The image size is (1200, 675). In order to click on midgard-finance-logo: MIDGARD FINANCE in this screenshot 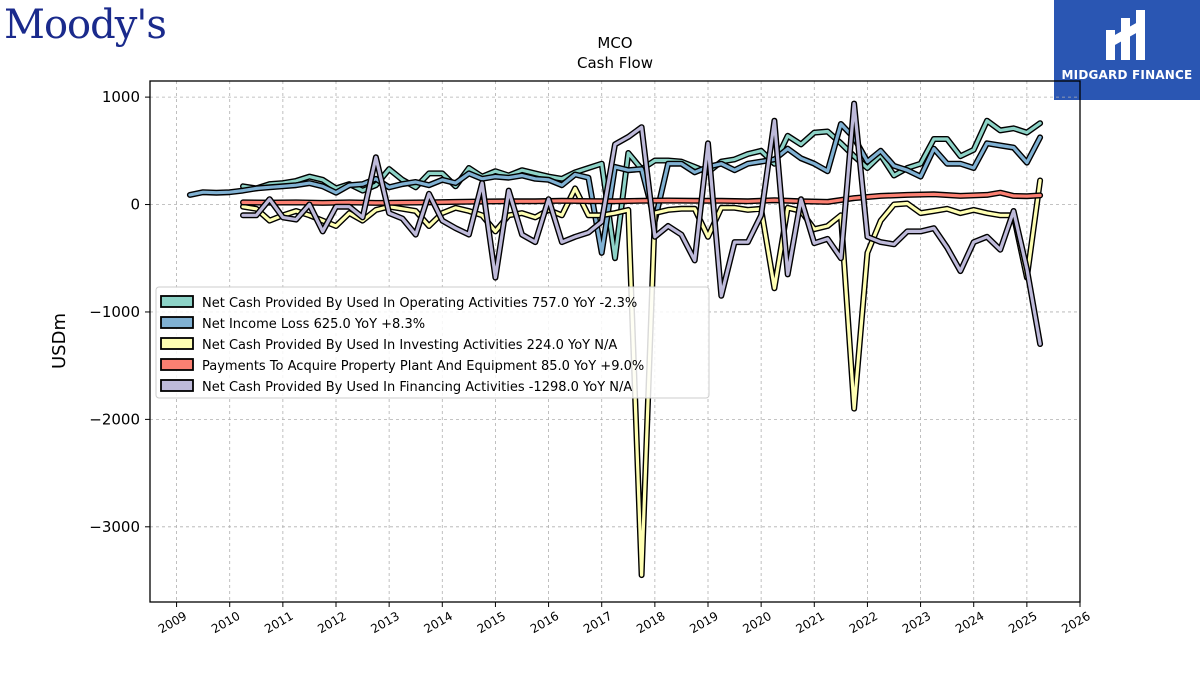, I will do `click(1127, 50)`.